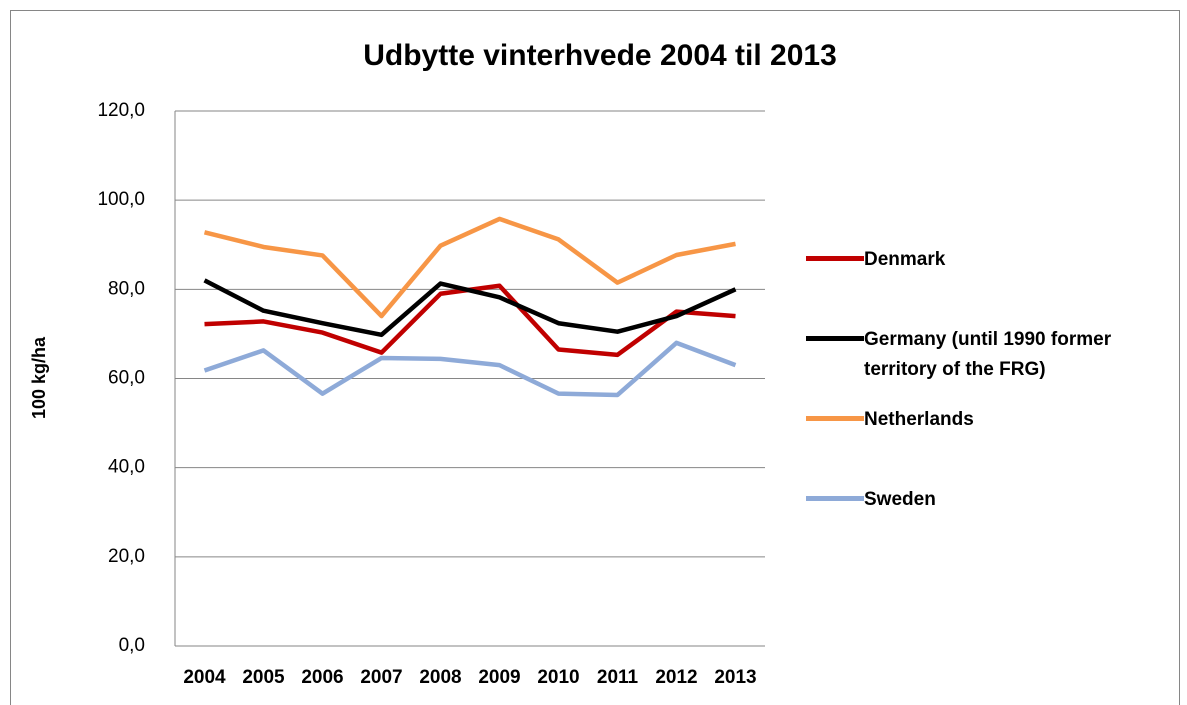  What do you see at coordinates (204, 677) in the screenshot?
I see `x-tick-label: 2004` at bounding box center [204, 677].